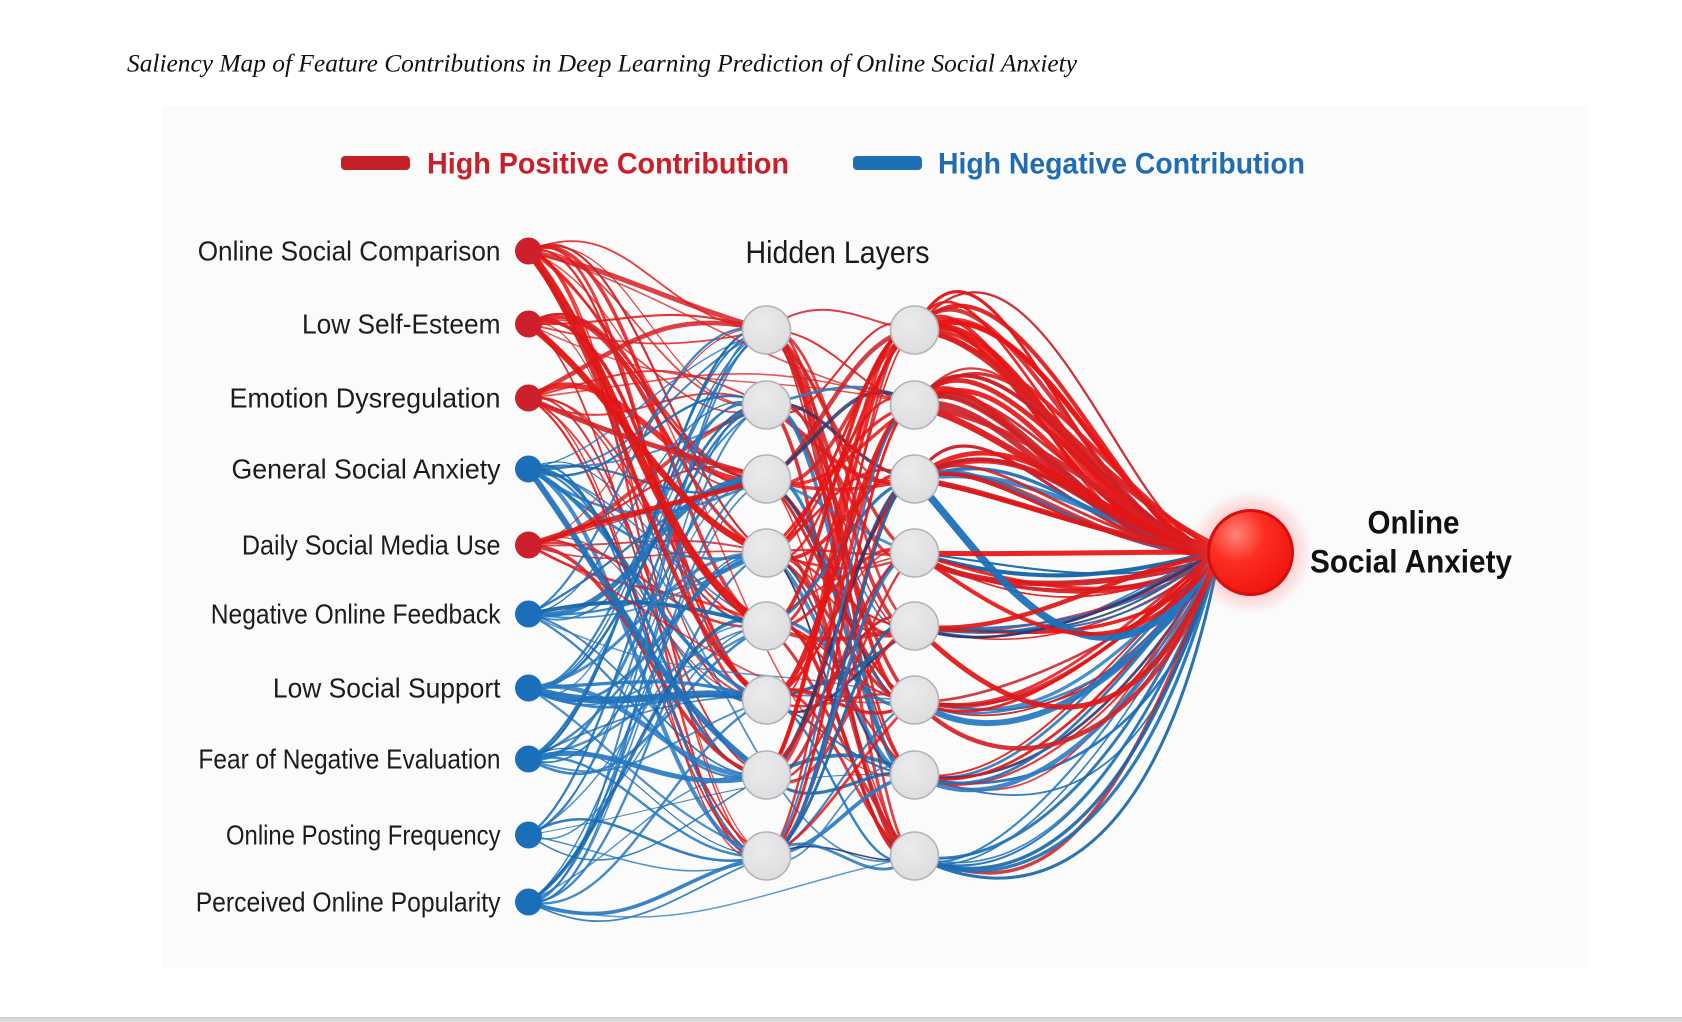  What do you see at coordinates (1121, 164) in the screenshot?
I see `svg-text: High Negative Contribution` at bounding box center [1121, 164].